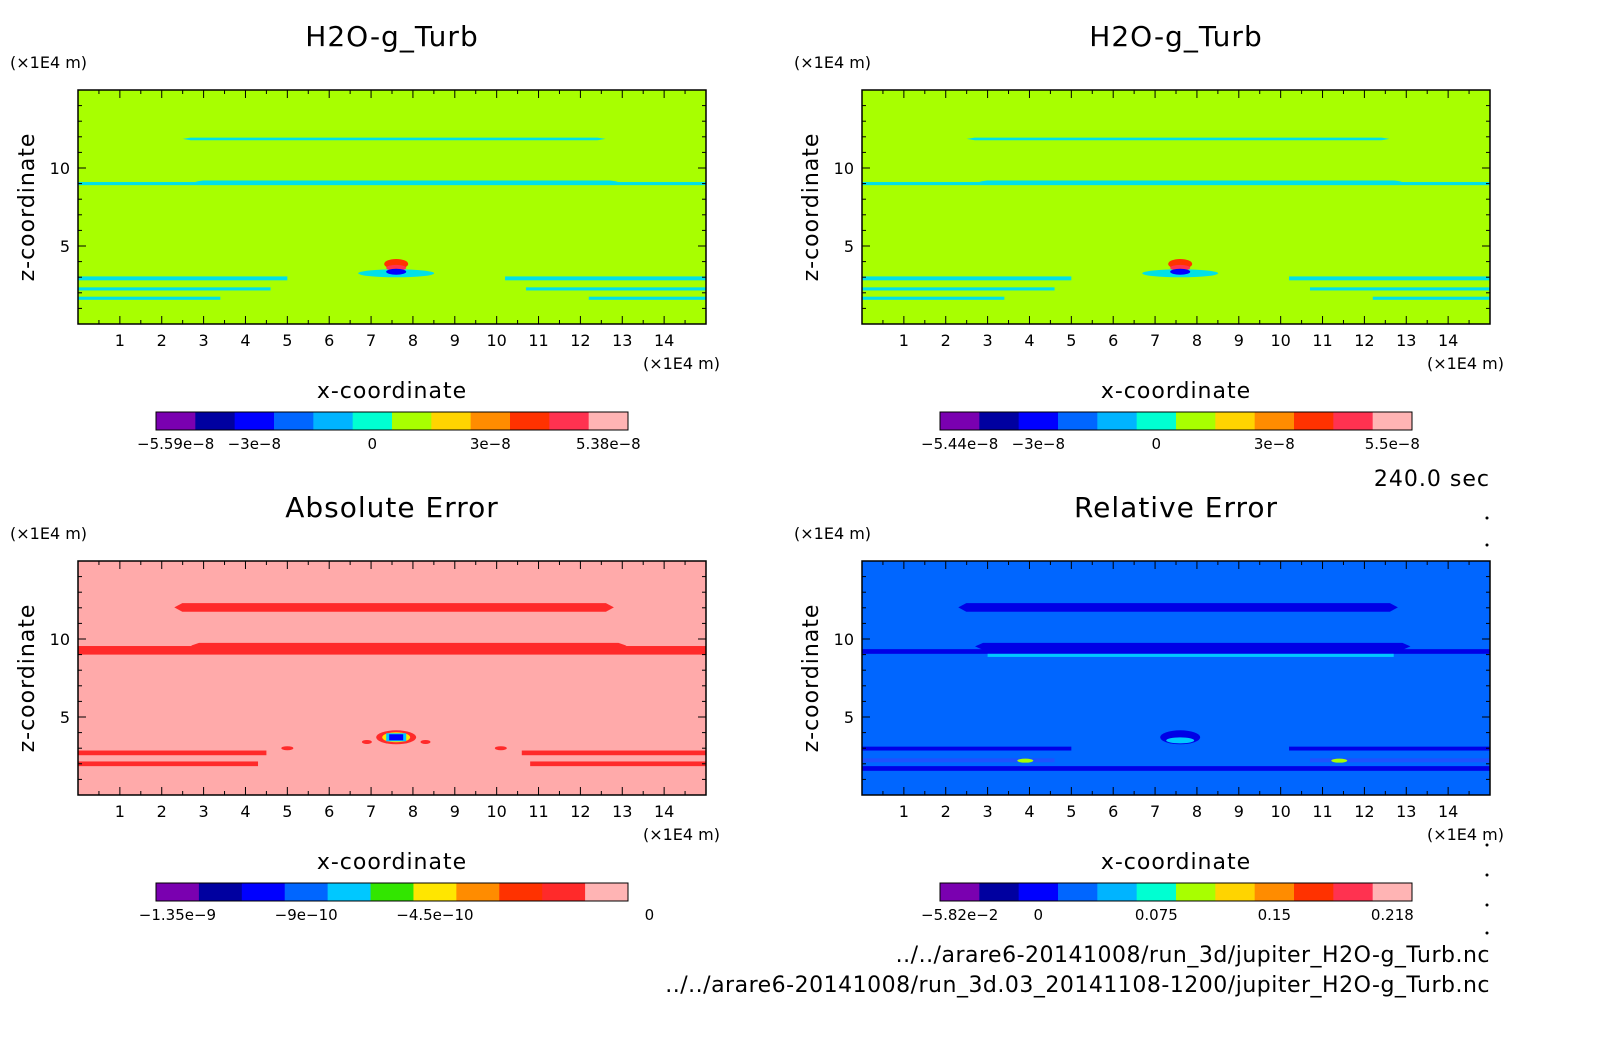  Describe the element at coordinates (434, 915) in the screenshot. I see `colorbar-label: −4.5e−10` at that location.